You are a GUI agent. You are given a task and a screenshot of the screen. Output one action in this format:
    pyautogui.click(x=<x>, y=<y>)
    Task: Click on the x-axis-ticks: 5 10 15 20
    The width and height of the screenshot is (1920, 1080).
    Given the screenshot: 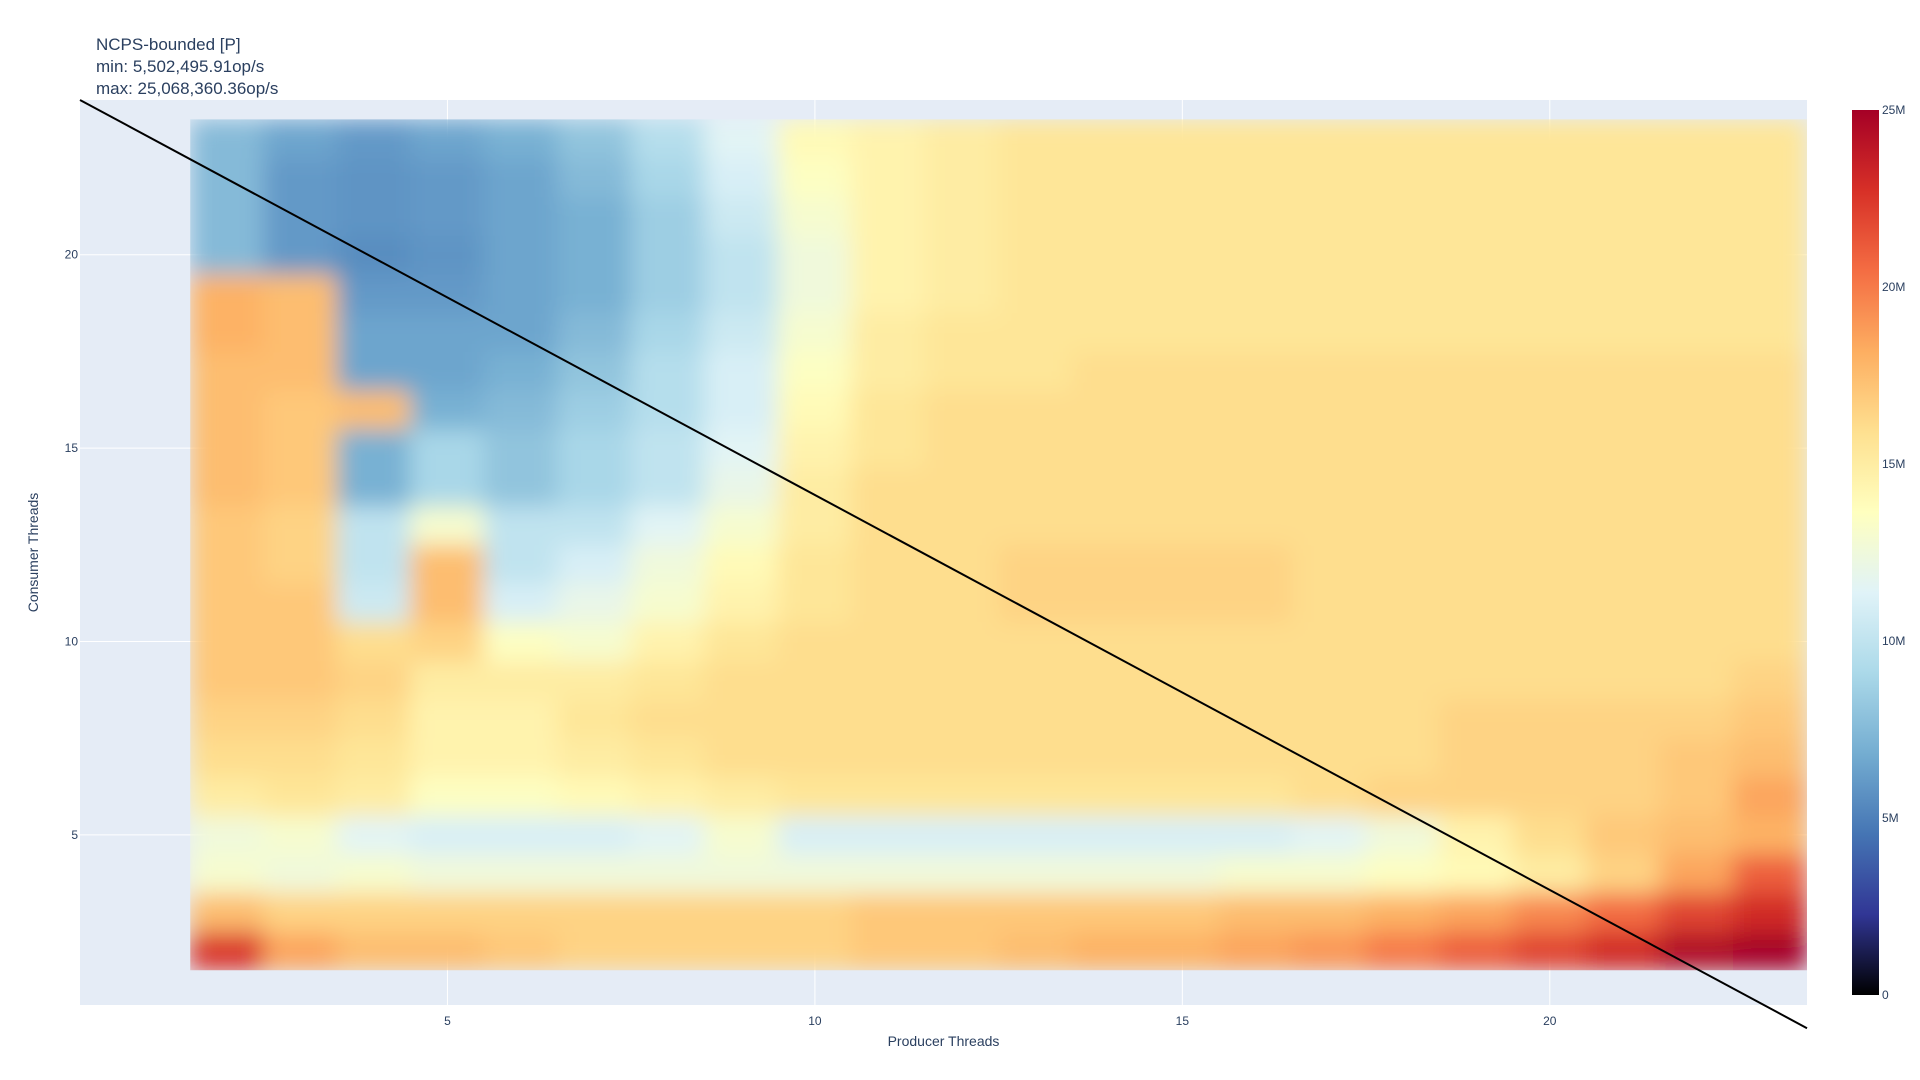 What is the action you would take?
    pyautogui.click(x=1000, y=1021)
    